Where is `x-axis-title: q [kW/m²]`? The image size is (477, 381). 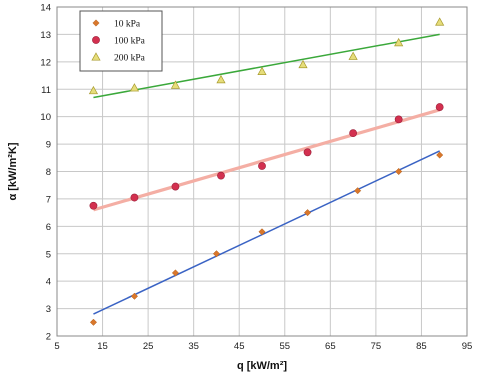 x-axis-title: q [kW/m²] is located at coordinates (262, 366).